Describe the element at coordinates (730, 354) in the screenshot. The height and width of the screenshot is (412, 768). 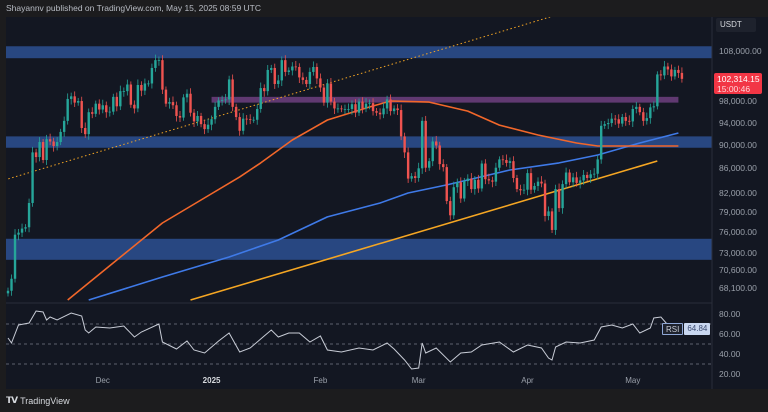
I see `rsi-tick: 40.00` at that location.